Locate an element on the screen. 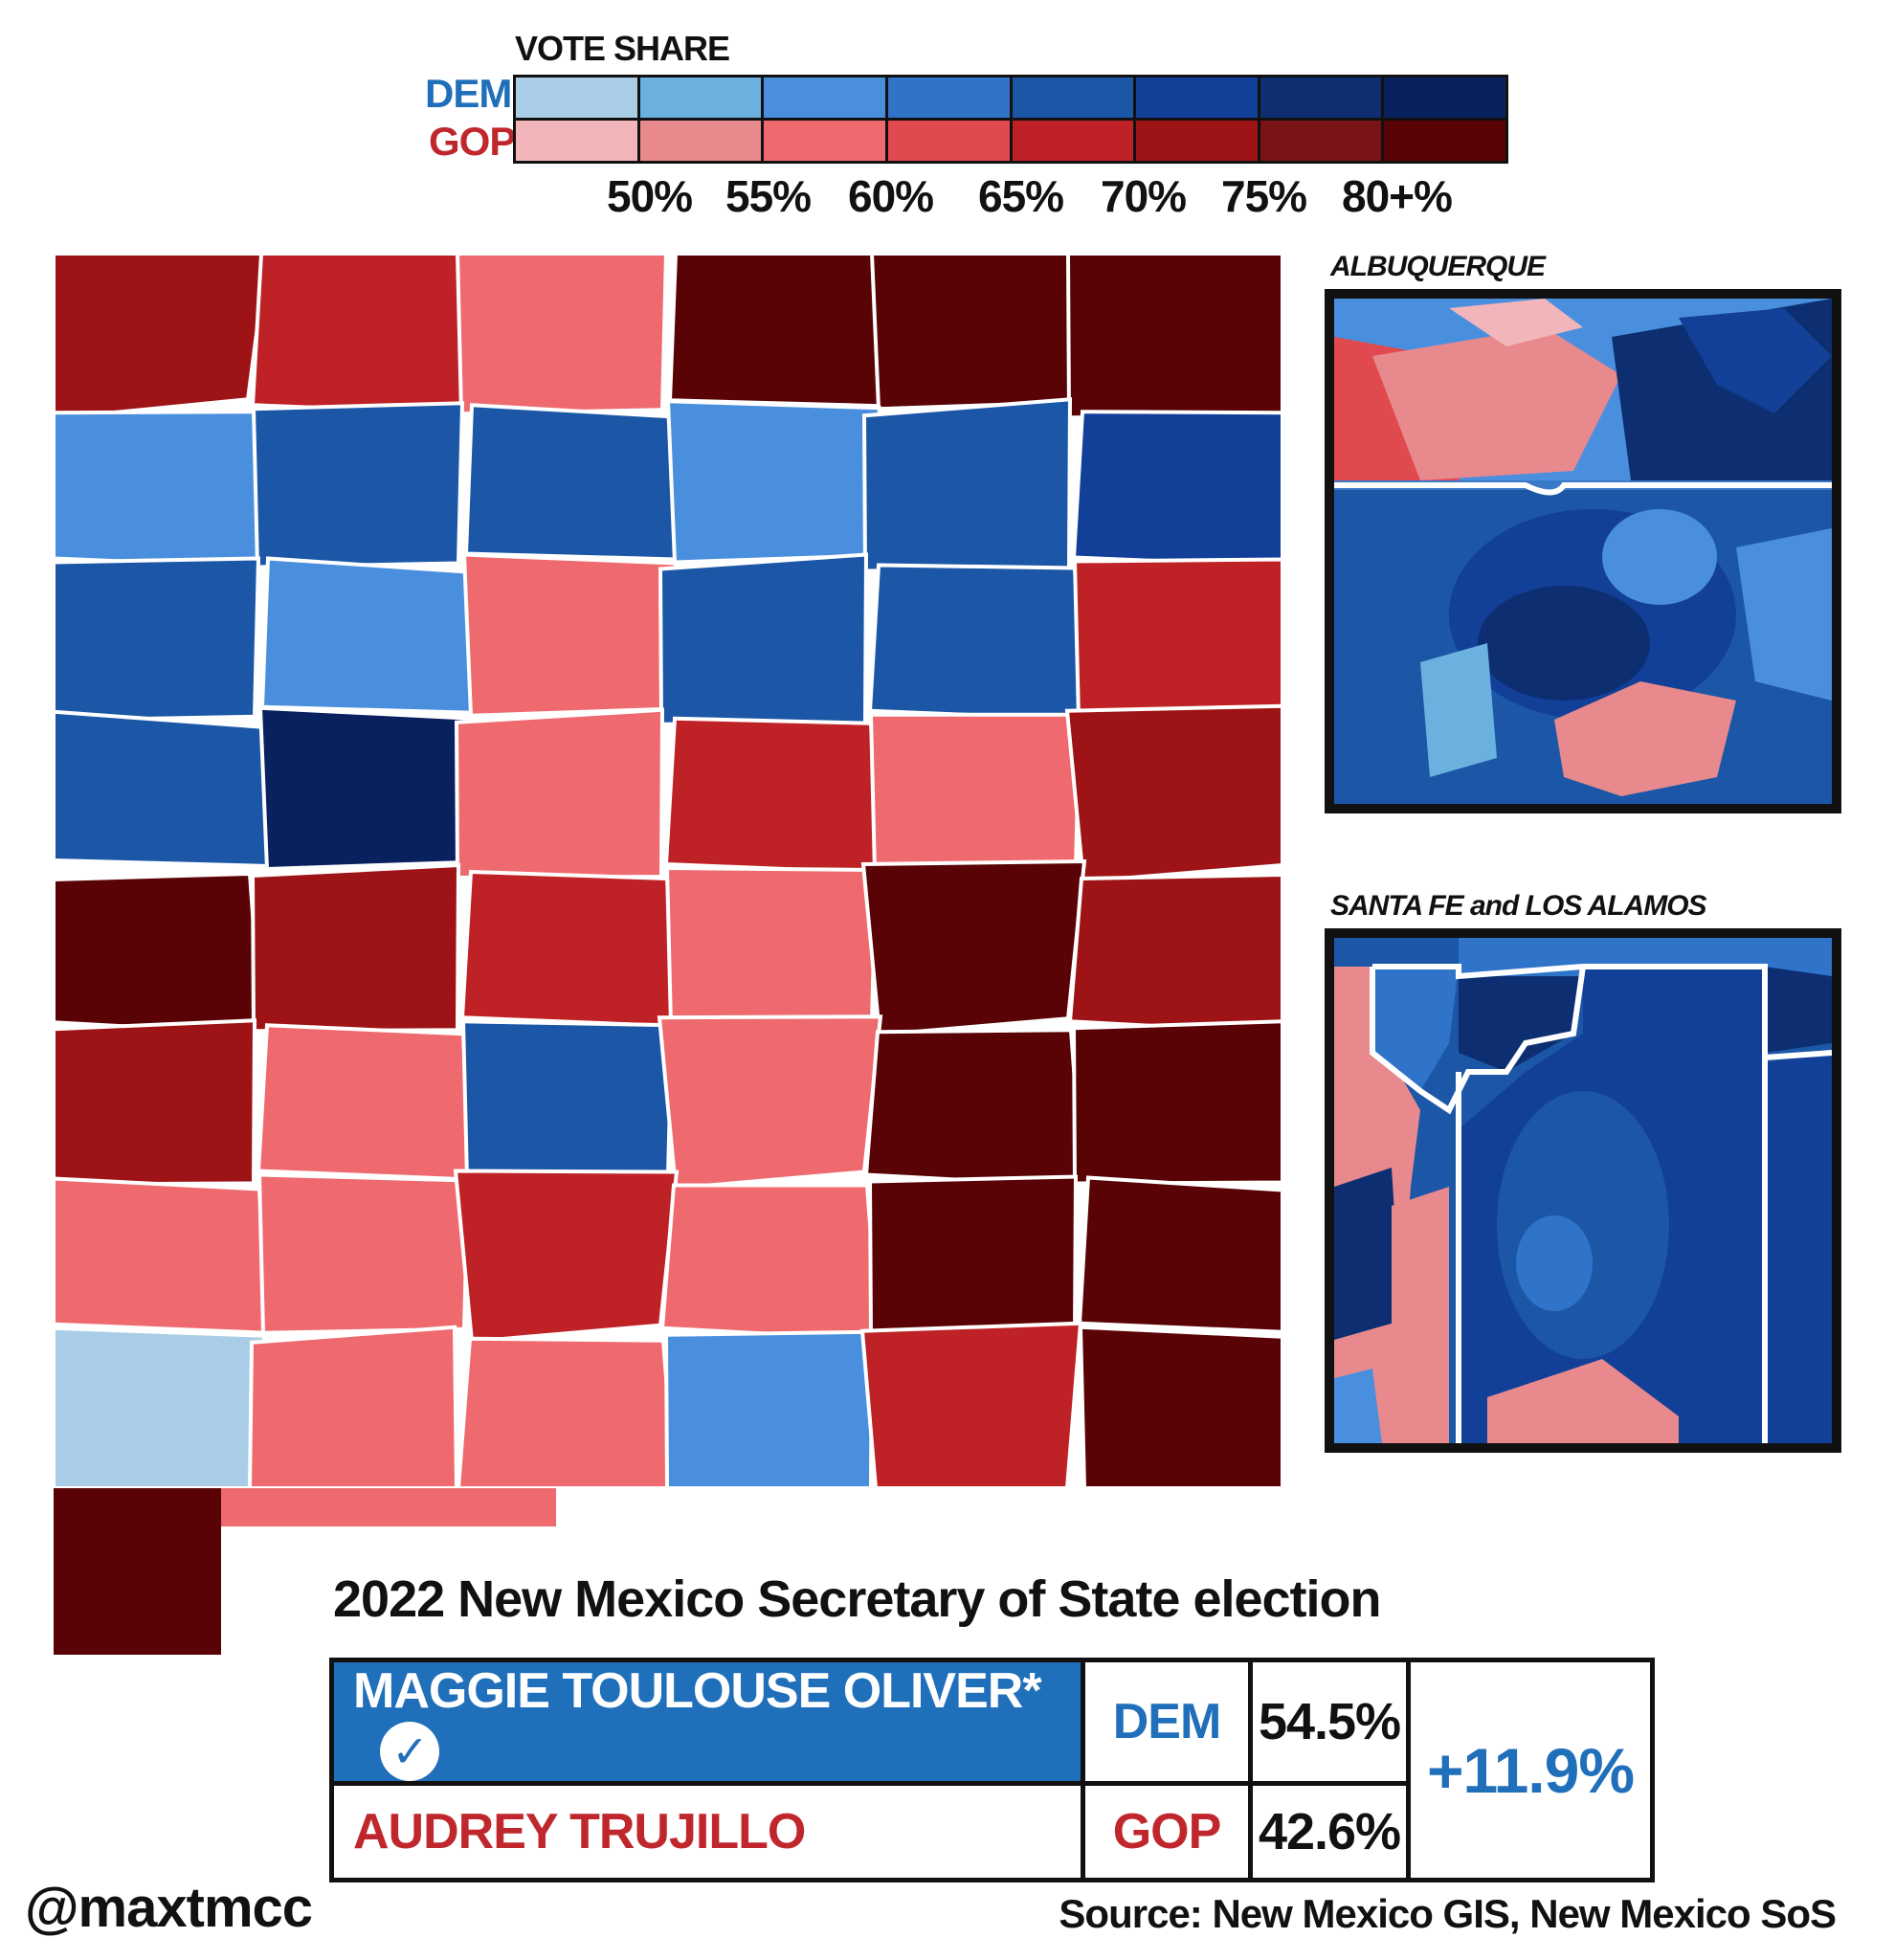 Image resolution: width=1895 pixels, height=1960 pixels. gop-result-row: AUDREY TRUJILLO GOP 42.6% is located at coordinates (991, 1832).